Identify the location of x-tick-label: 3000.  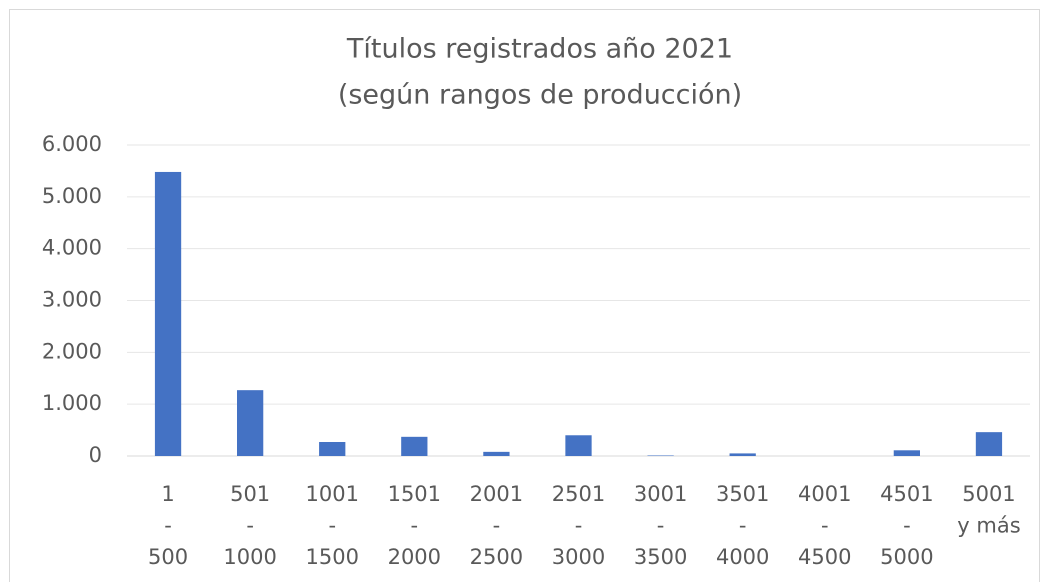
(578, 557).